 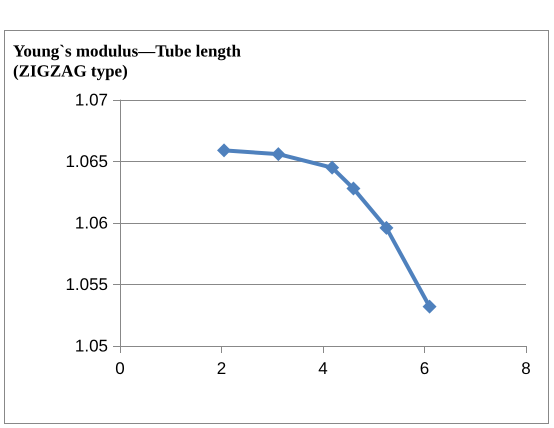 What do you see at coordinates (91, 223) in the screenshot?
I see `y-tick-label: 1.06` at bounding box center [91, 223].